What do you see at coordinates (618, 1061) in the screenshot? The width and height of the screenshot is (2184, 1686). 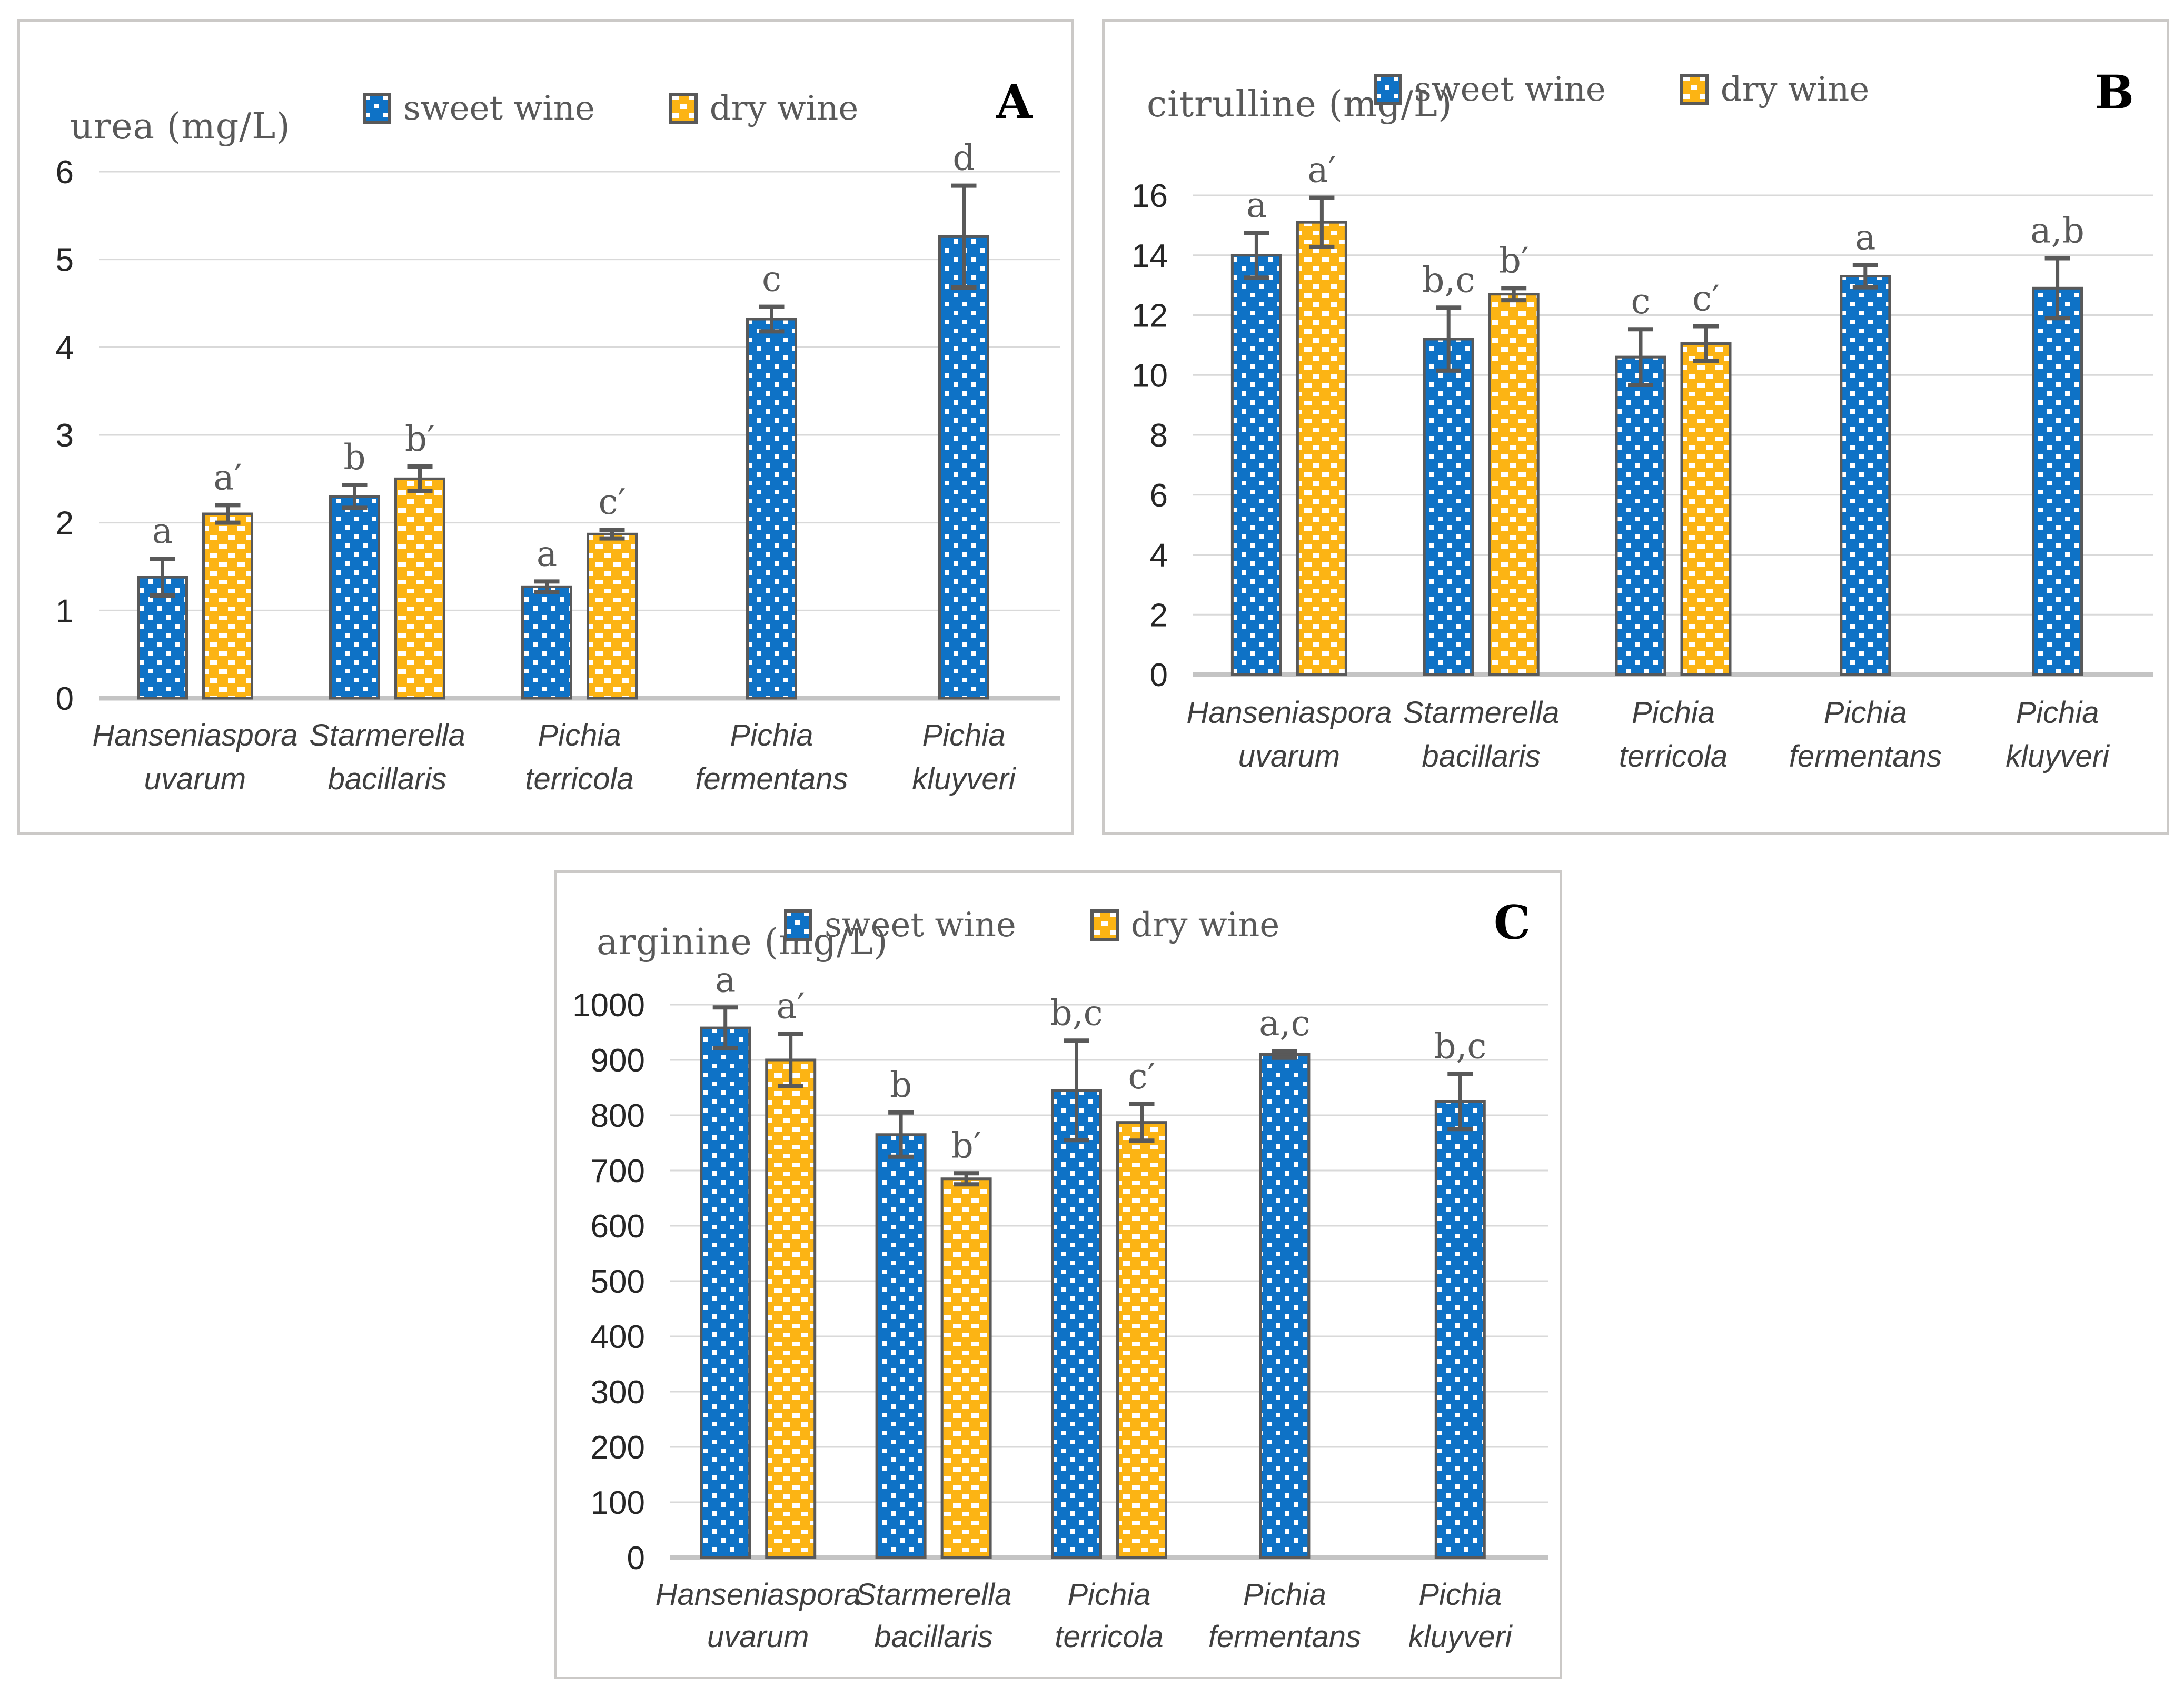 I see `y-tick-label: 900` at bounding box center [618, 1061].